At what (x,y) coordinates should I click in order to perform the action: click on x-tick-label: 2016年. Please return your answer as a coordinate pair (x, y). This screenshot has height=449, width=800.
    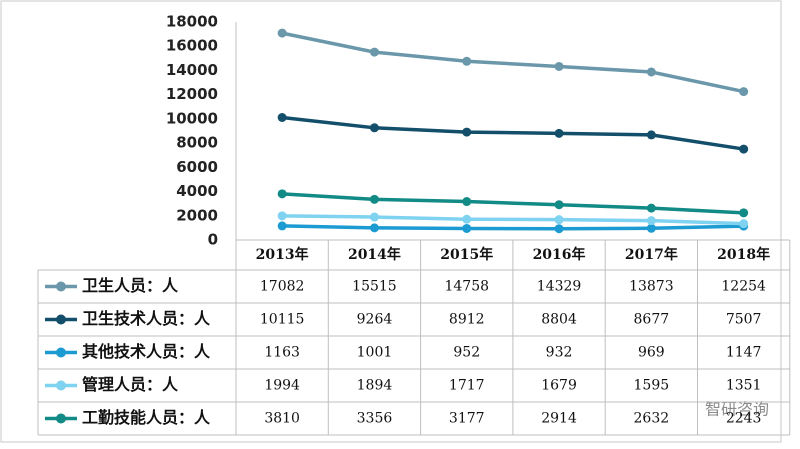
    Looking at the image, I should click on (559, 254).